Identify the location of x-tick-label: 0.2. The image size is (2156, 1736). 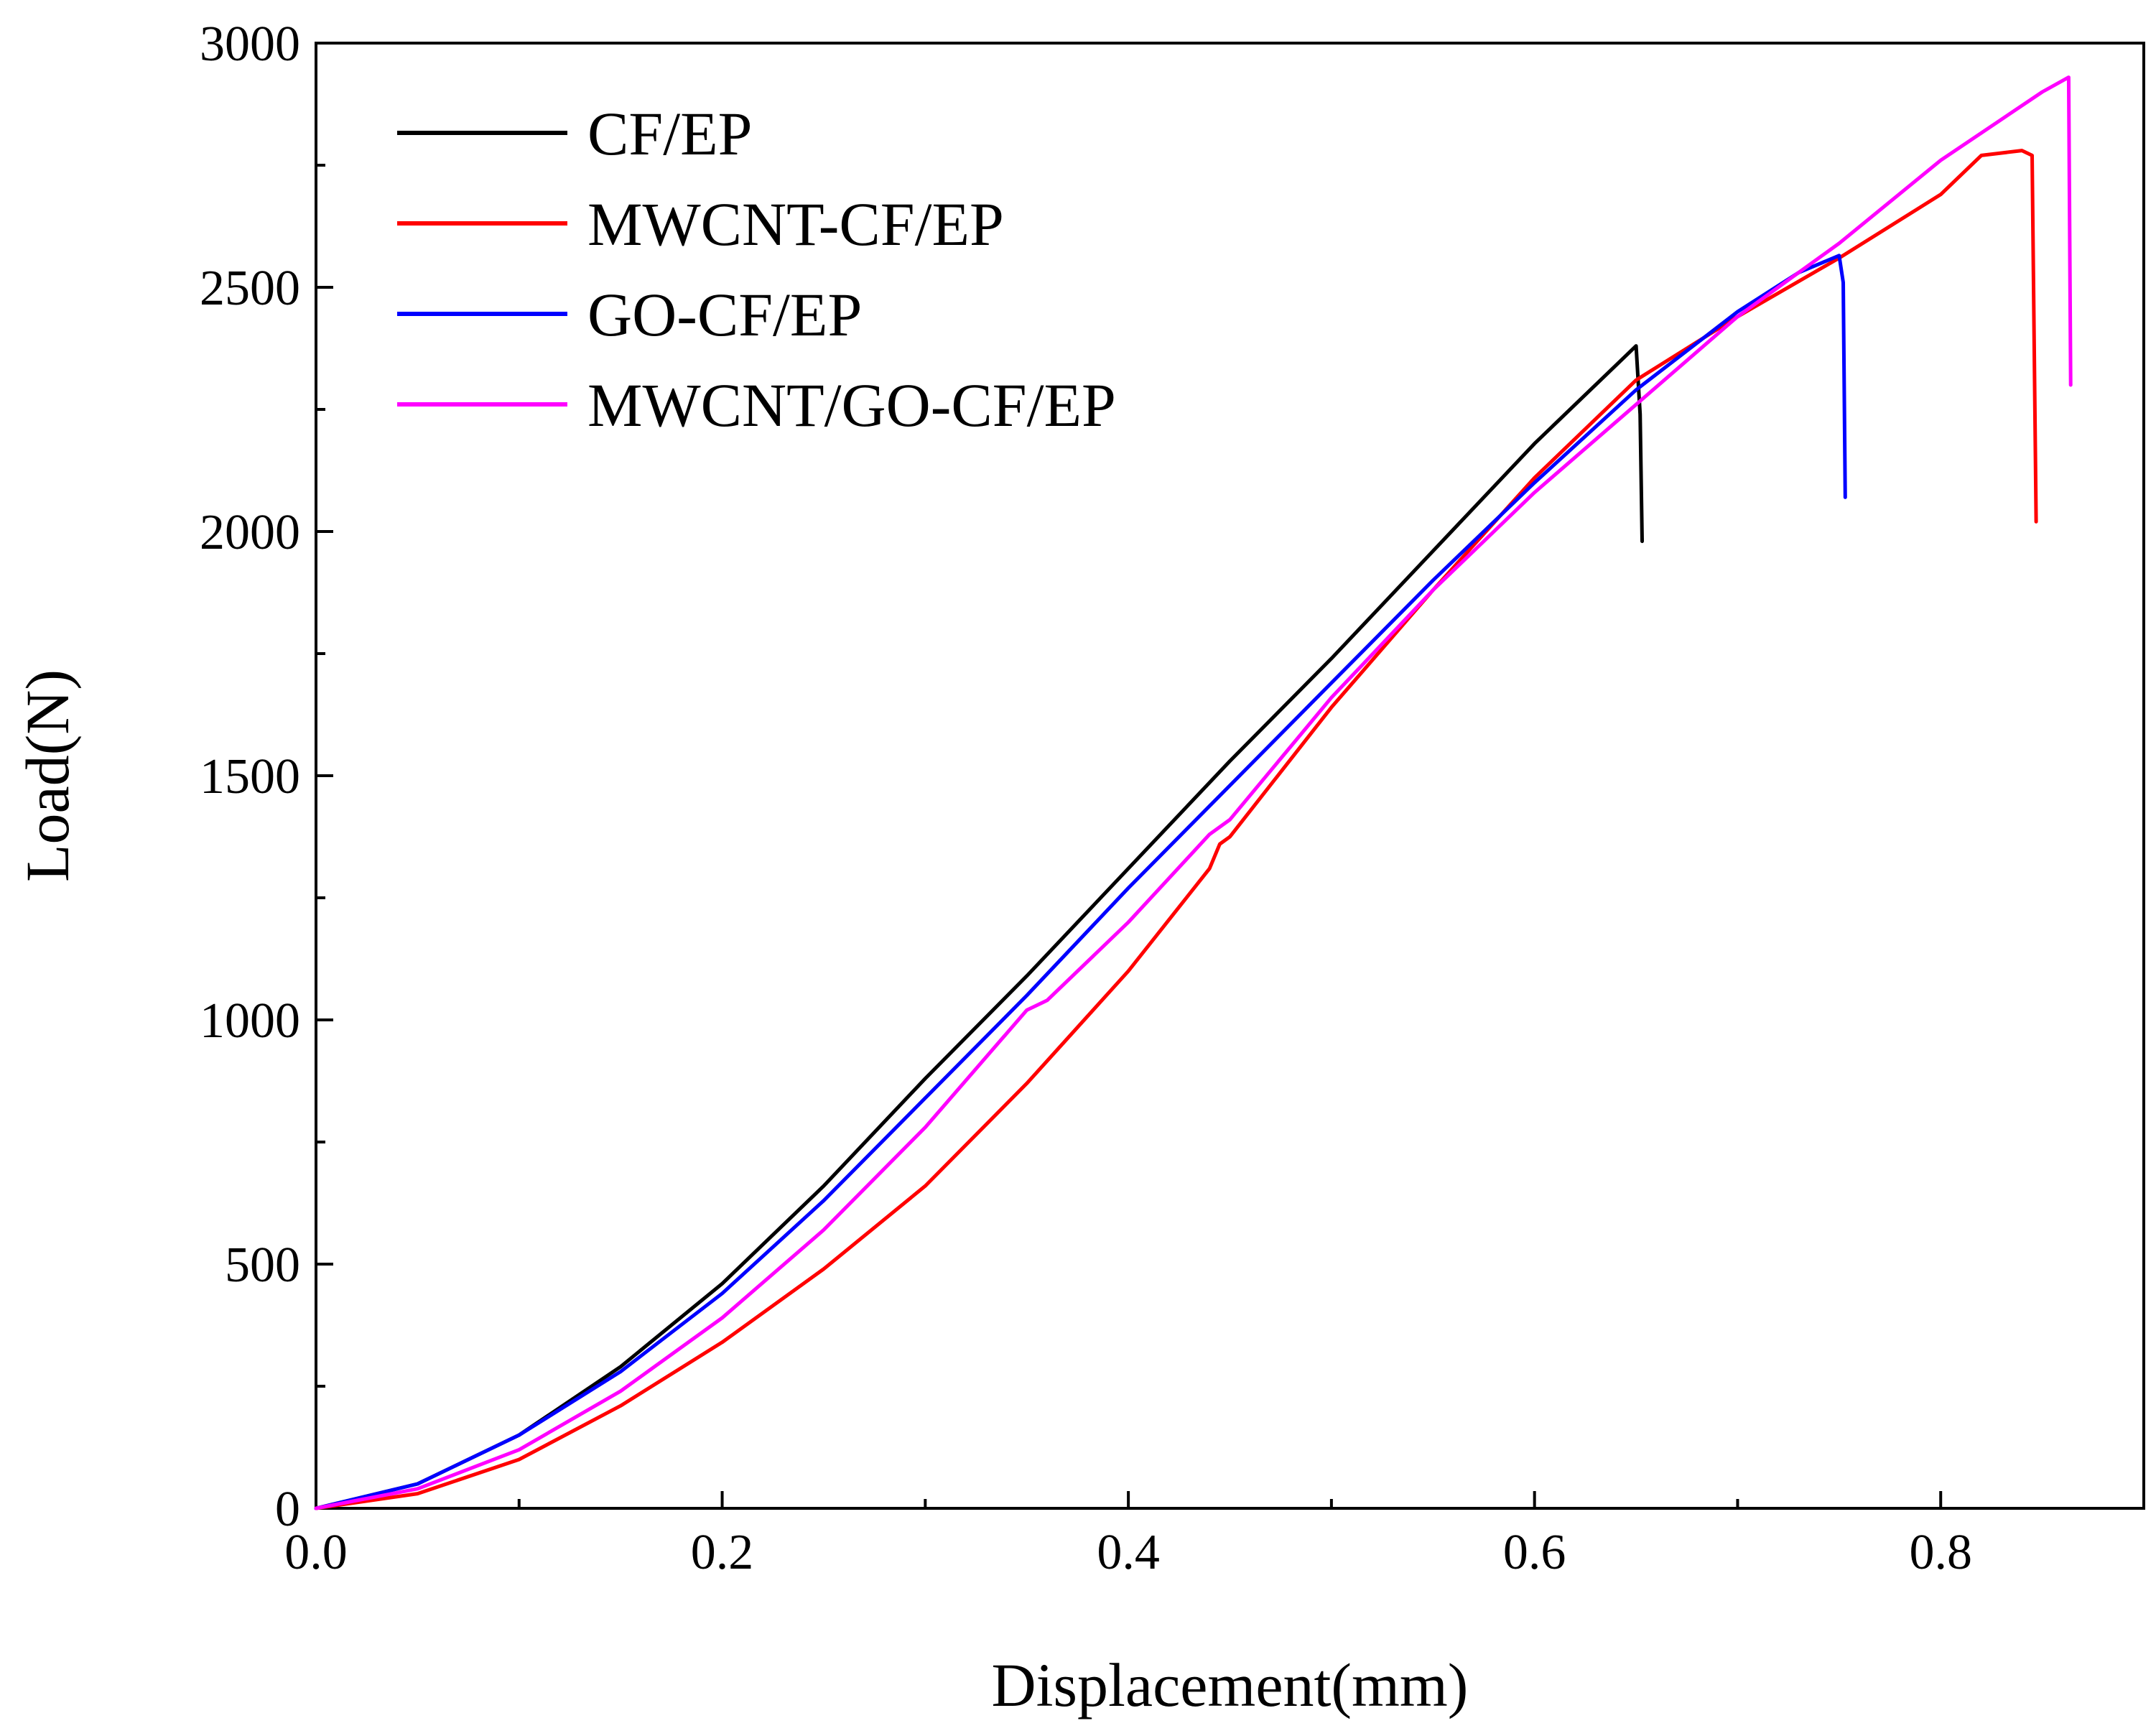
(722, 1552).